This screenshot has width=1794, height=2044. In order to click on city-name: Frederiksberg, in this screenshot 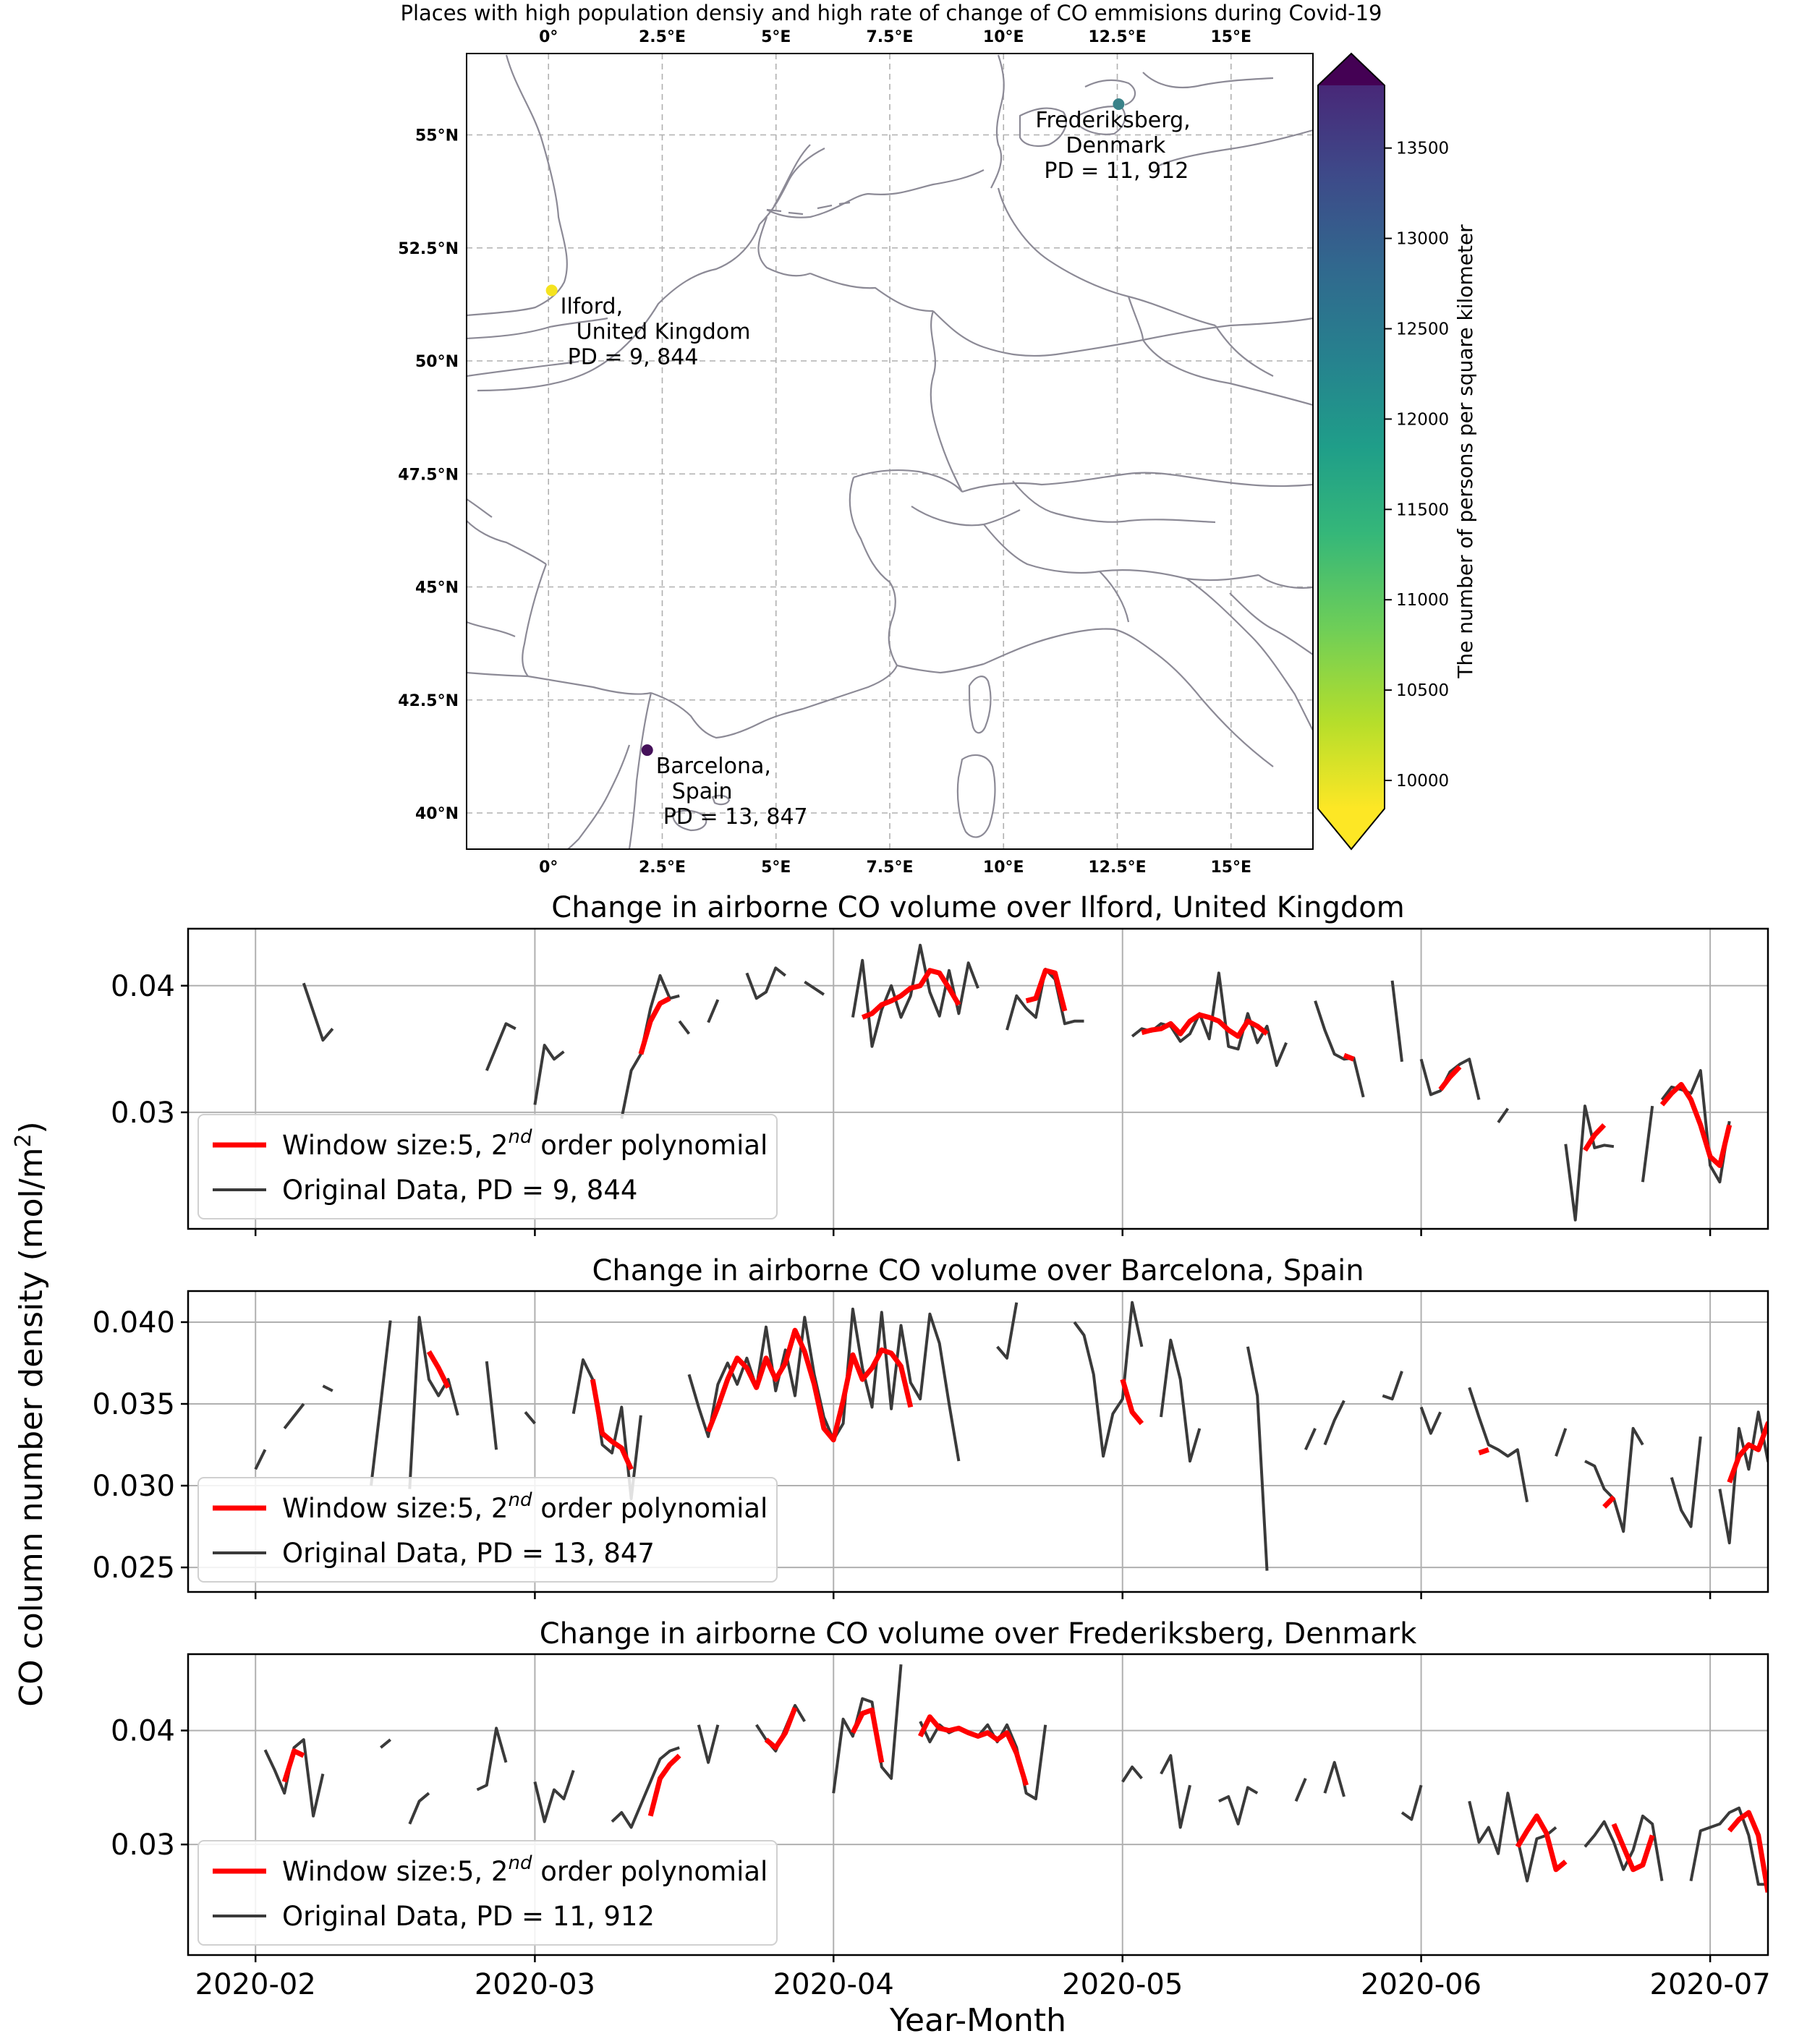, I will do `click(1112, 120)`.